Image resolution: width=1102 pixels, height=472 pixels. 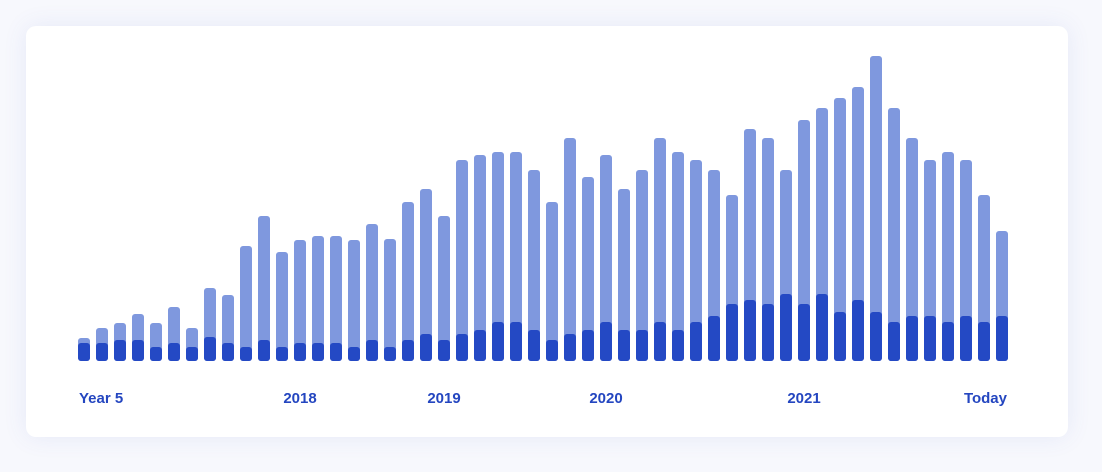 What do you see at coordinates (101, 398) in the screenshot?
I see `x-tick-label: Year 5` at bounding box center [101, 398].